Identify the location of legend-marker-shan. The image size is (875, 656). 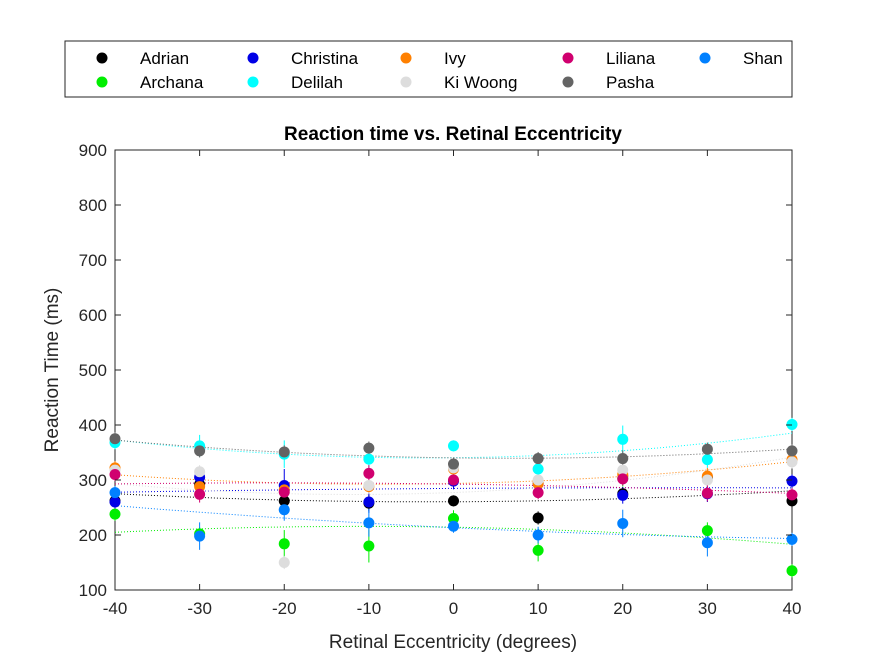
(705, 58).